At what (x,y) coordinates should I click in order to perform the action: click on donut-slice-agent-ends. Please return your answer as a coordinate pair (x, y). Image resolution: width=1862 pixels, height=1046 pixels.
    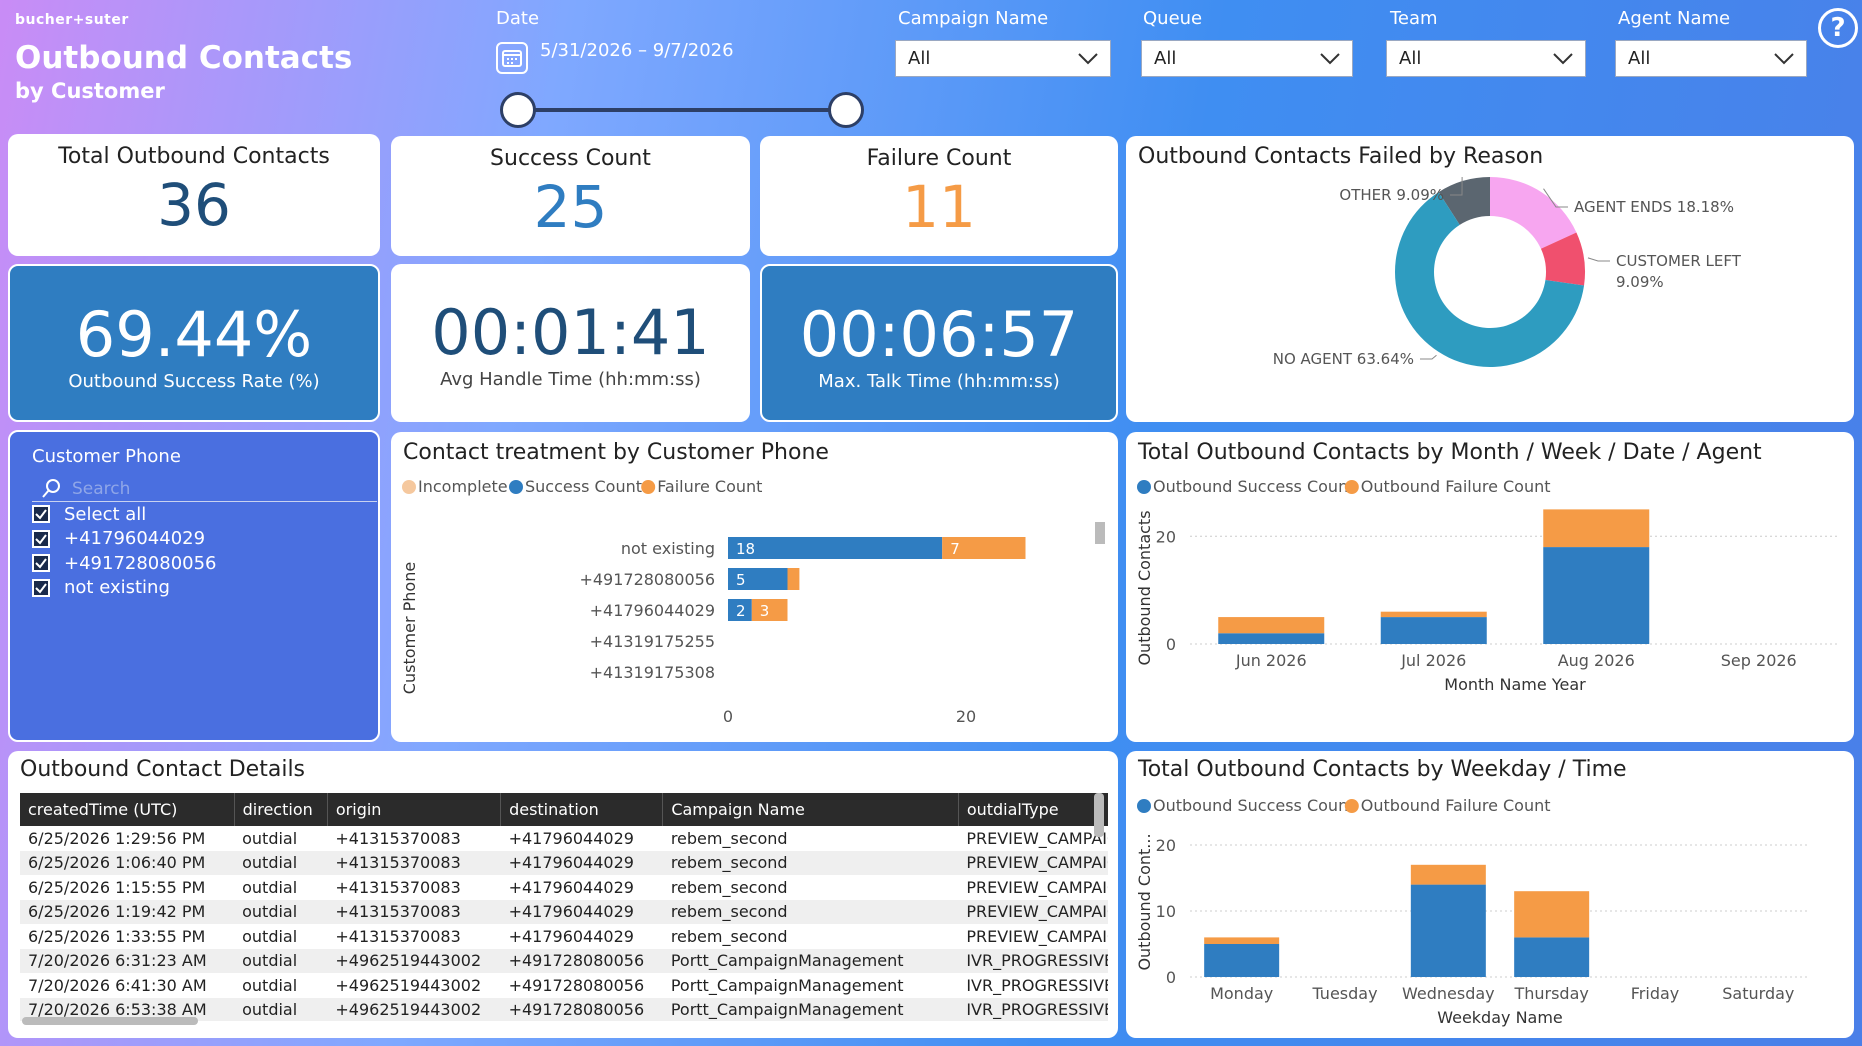
    Looking at the image, I should click on (1533, 213).